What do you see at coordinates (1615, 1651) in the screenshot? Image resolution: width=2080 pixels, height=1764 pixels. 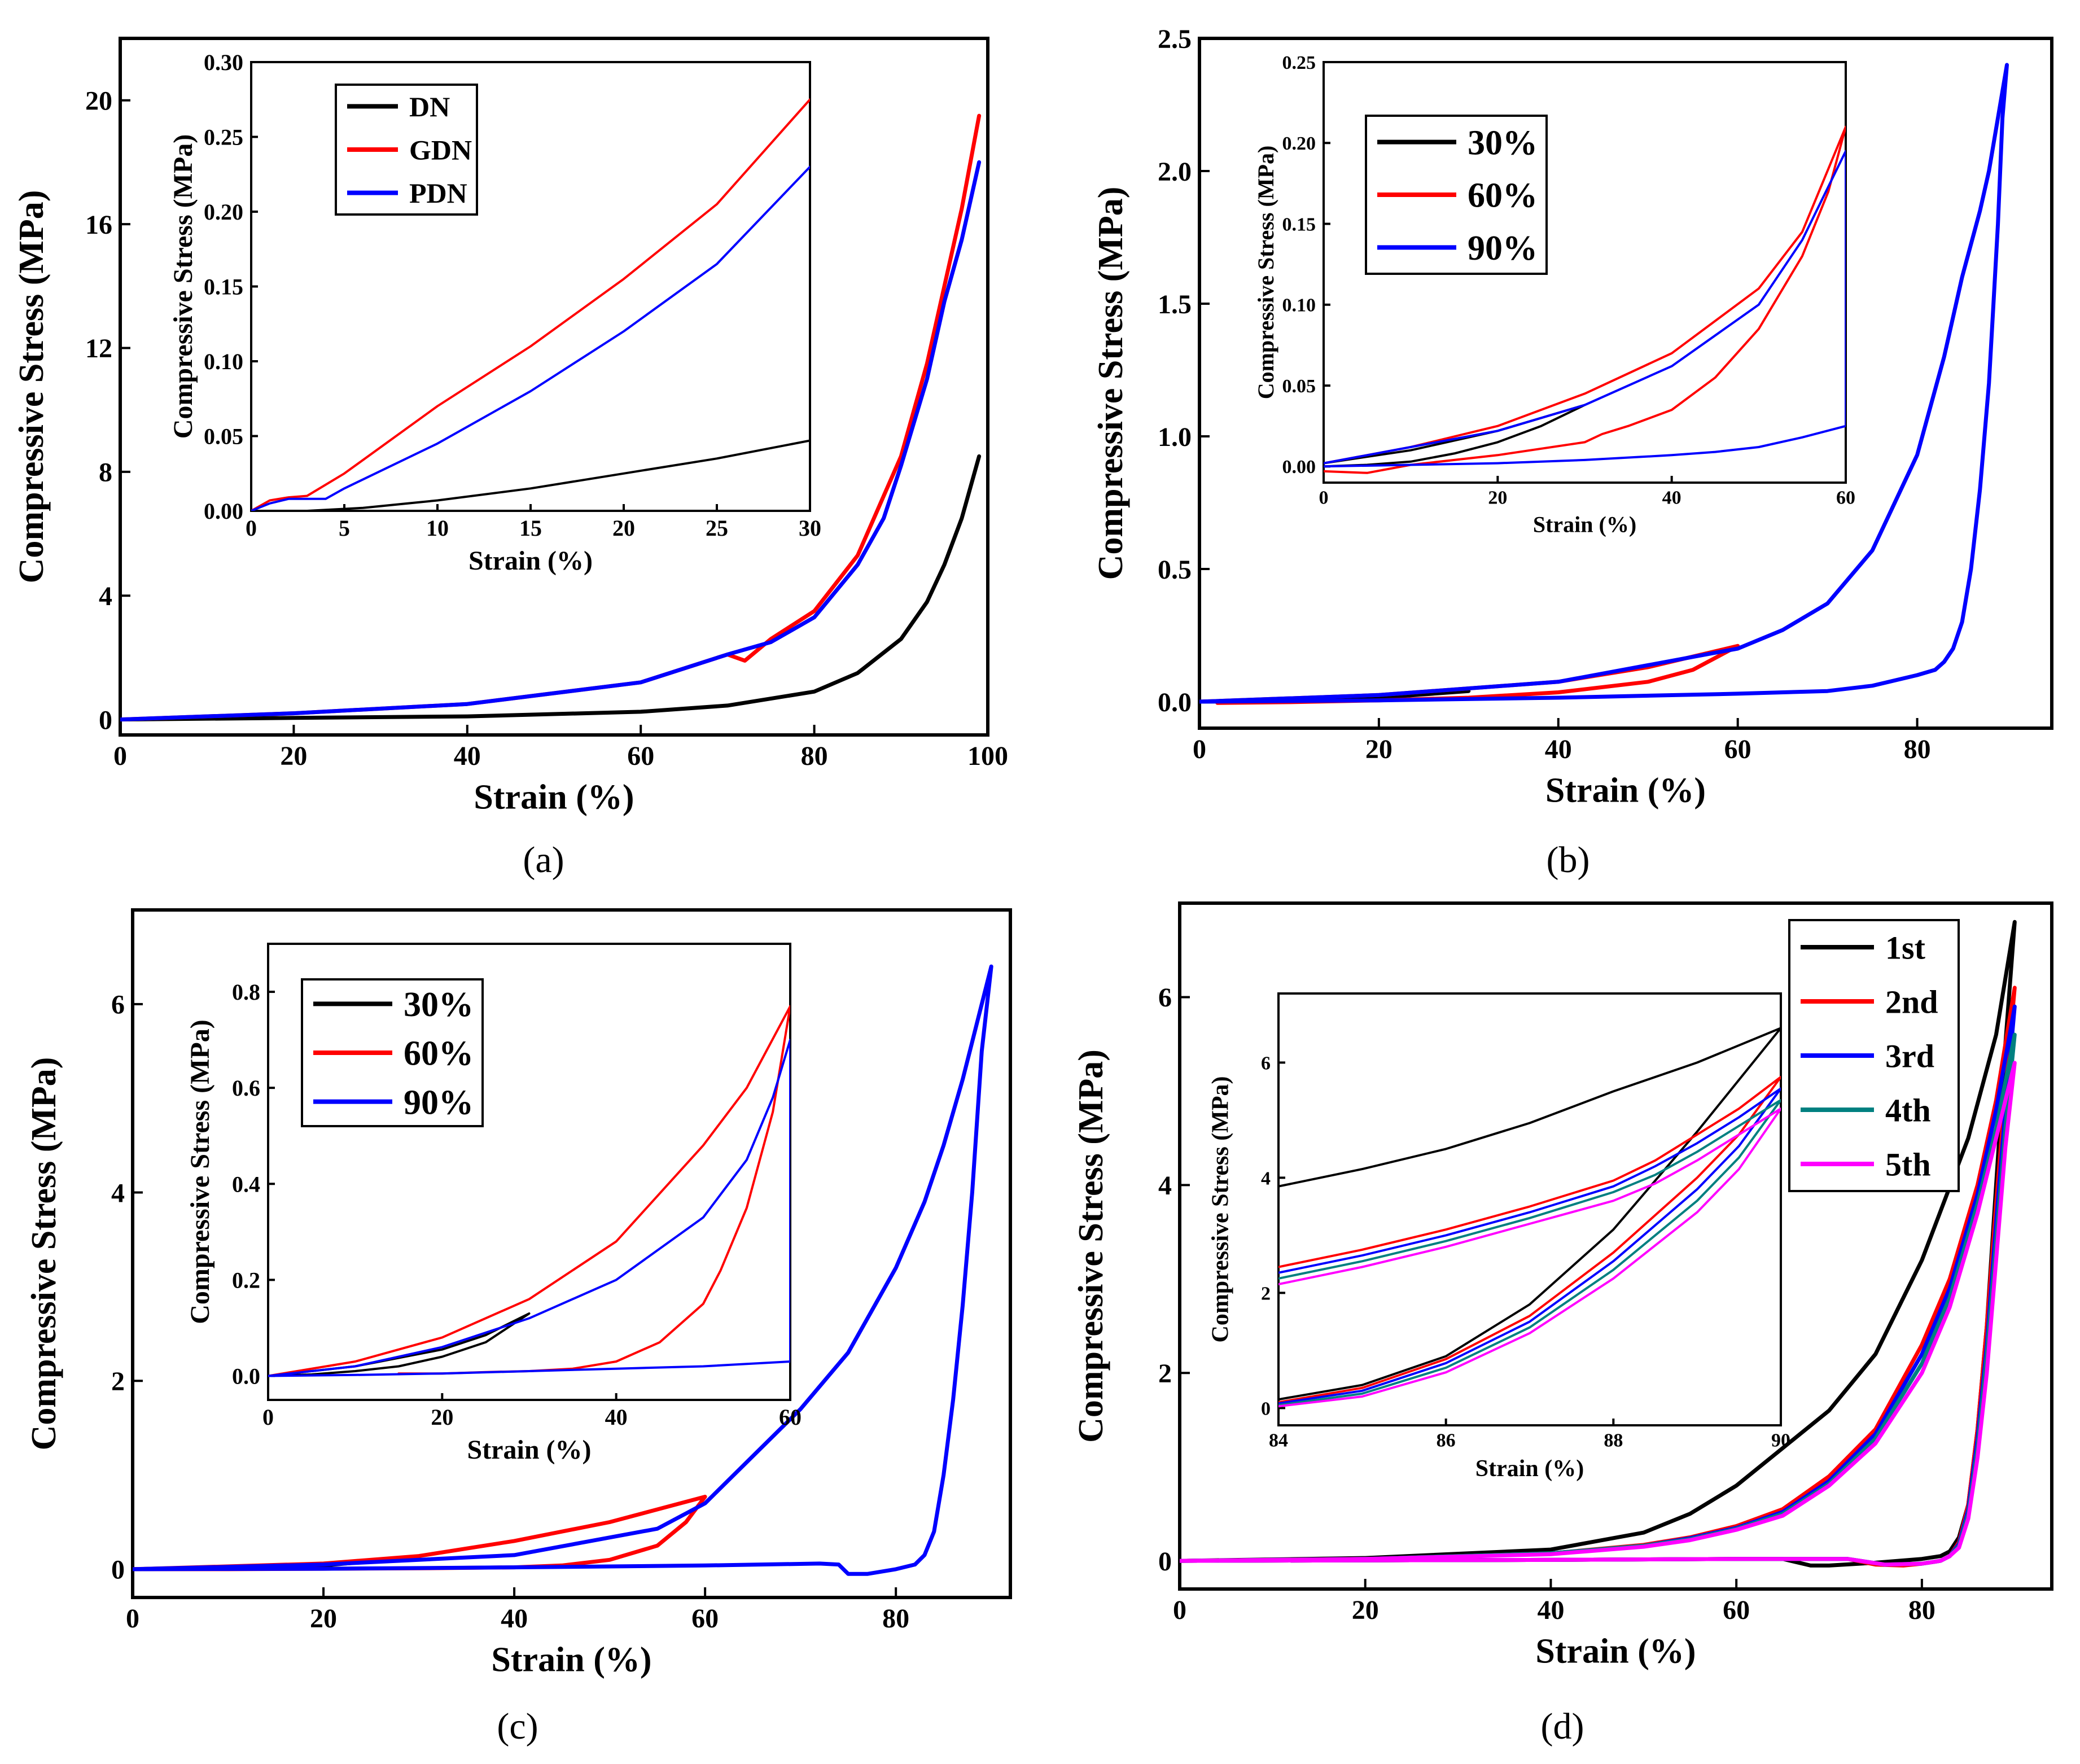 I see `panel-d-xlabel: Strain (%)` at bounding box center [1615, 1651].